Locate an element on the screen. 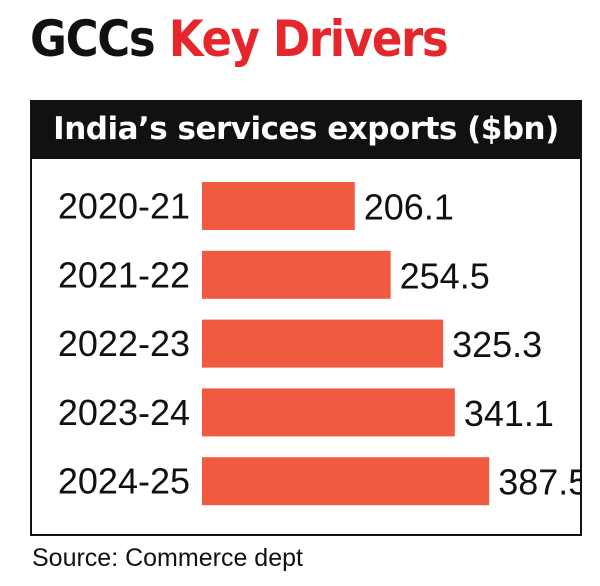  title-part-2: Key Drivers is located at coordinates (308, 39).